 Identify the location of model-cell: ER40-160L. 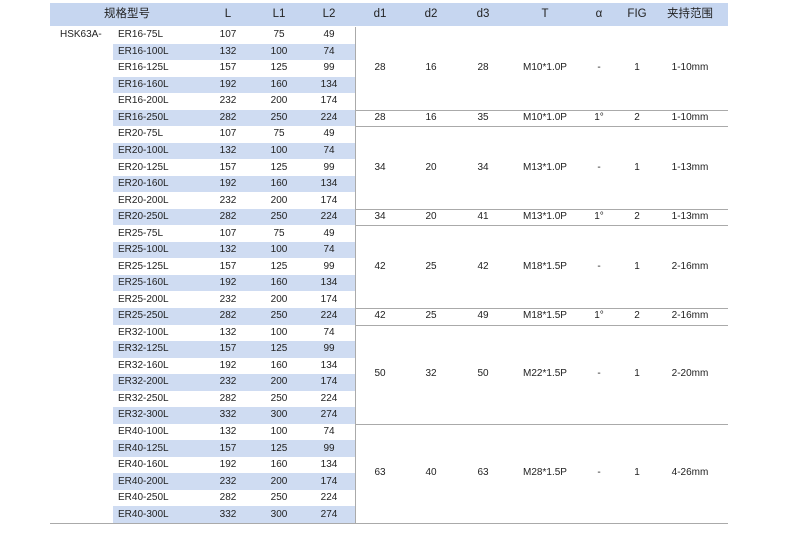
(143, 465).